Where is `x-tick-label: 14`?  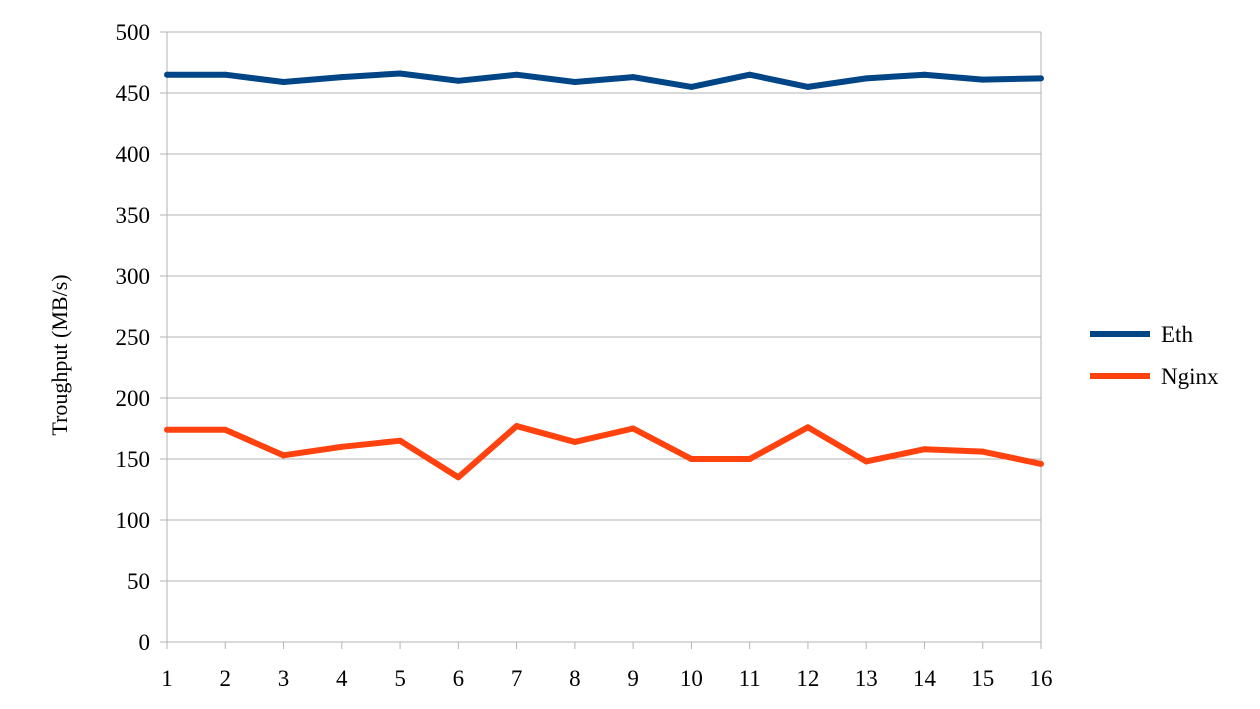 x-tick-label: 14 is located at coordinates (925, 678).